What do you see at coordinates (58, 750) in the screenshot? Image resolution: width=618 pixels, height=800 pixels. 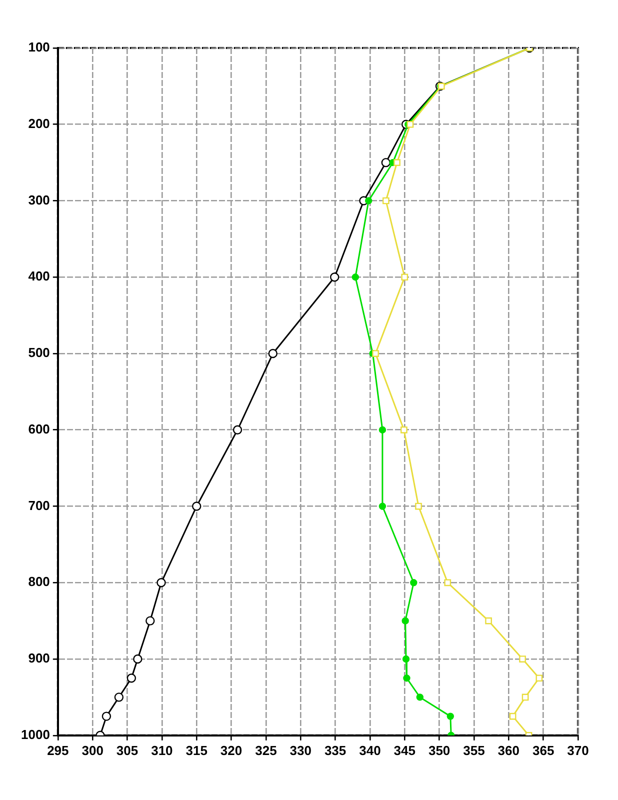 I see `x-tick-label: 295` at bounding box center [58, 750].